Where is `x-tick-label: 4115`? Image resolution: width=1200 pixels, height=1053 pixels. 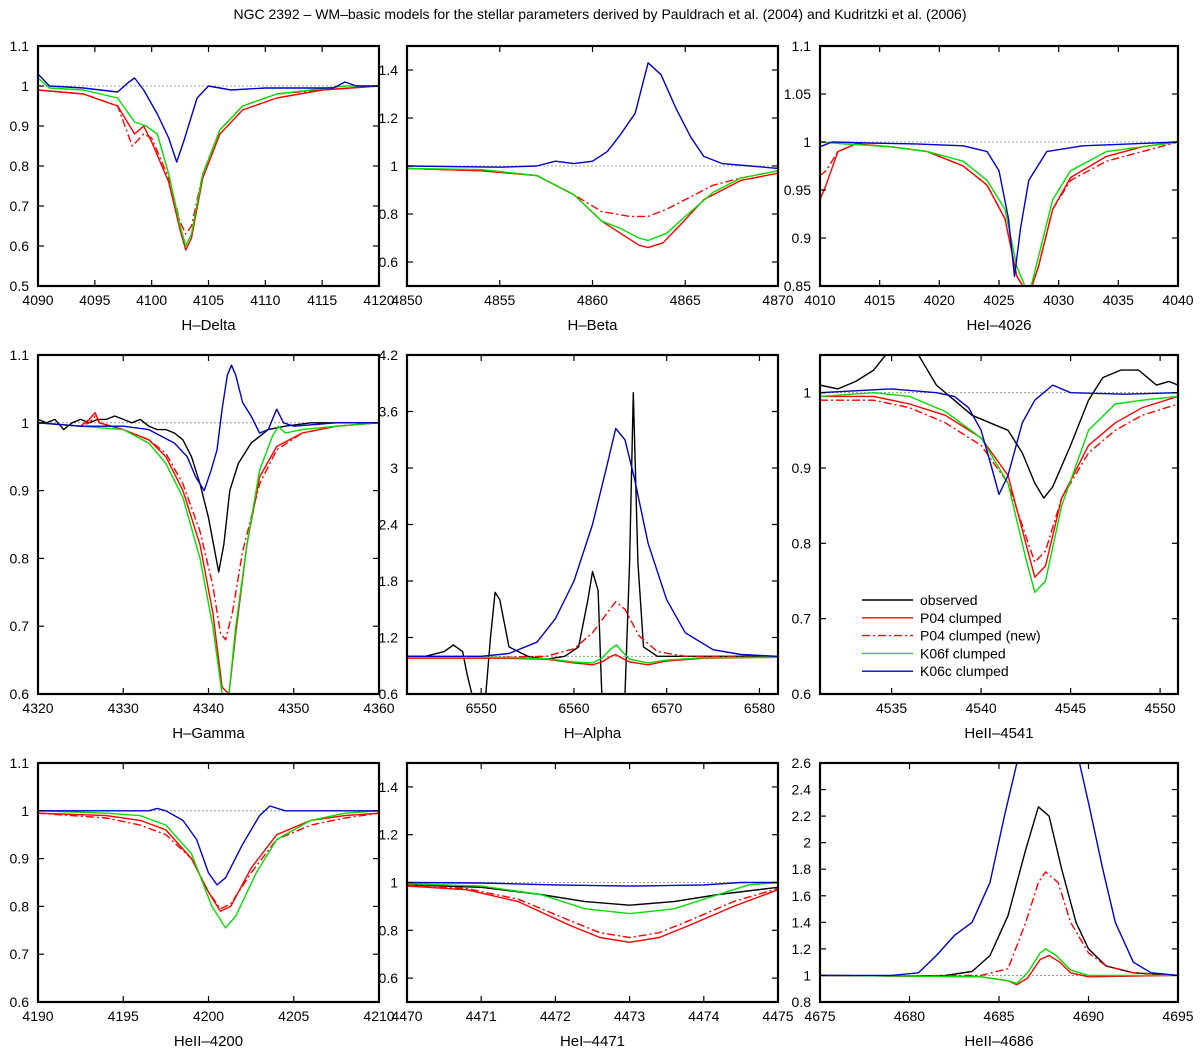
x-tick-label: 4115 is located at coordinates (322, 300).